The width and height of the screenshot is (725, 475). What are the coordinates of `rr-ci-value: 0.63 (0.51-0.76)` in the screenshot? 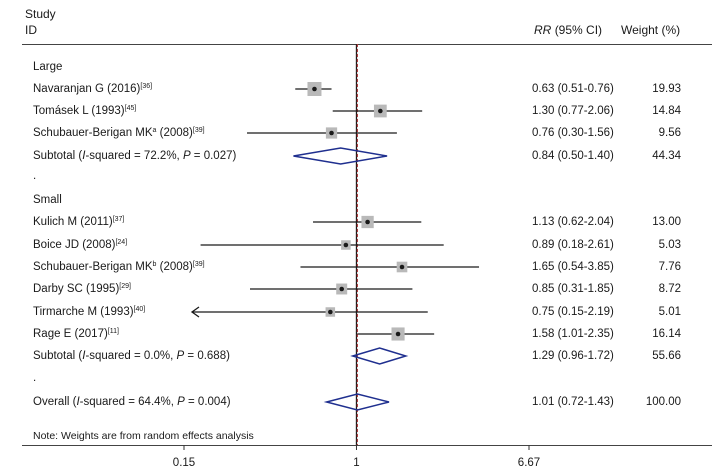 It's located at (573, 89).